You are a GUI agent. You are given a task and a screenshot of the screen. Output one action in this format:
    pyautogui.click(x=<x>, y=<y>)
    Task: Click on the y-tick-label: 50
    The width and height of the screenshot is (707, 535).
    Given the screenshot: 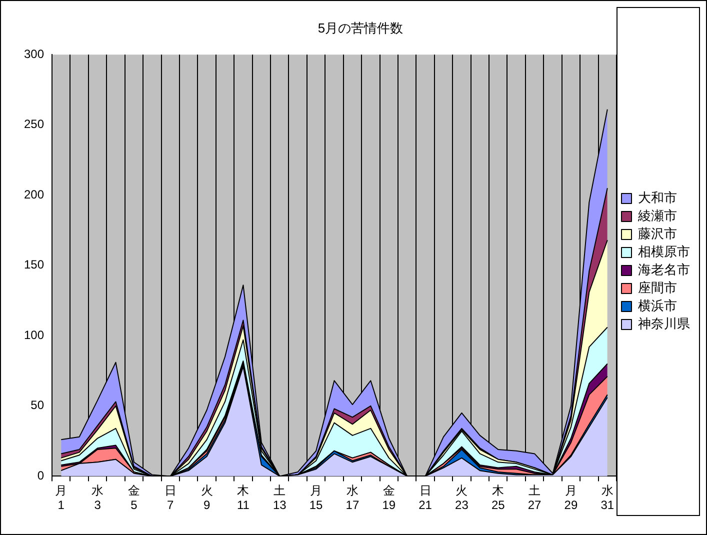 What is the action you would take?
    pyautogui.click(x=37, y=405)
    